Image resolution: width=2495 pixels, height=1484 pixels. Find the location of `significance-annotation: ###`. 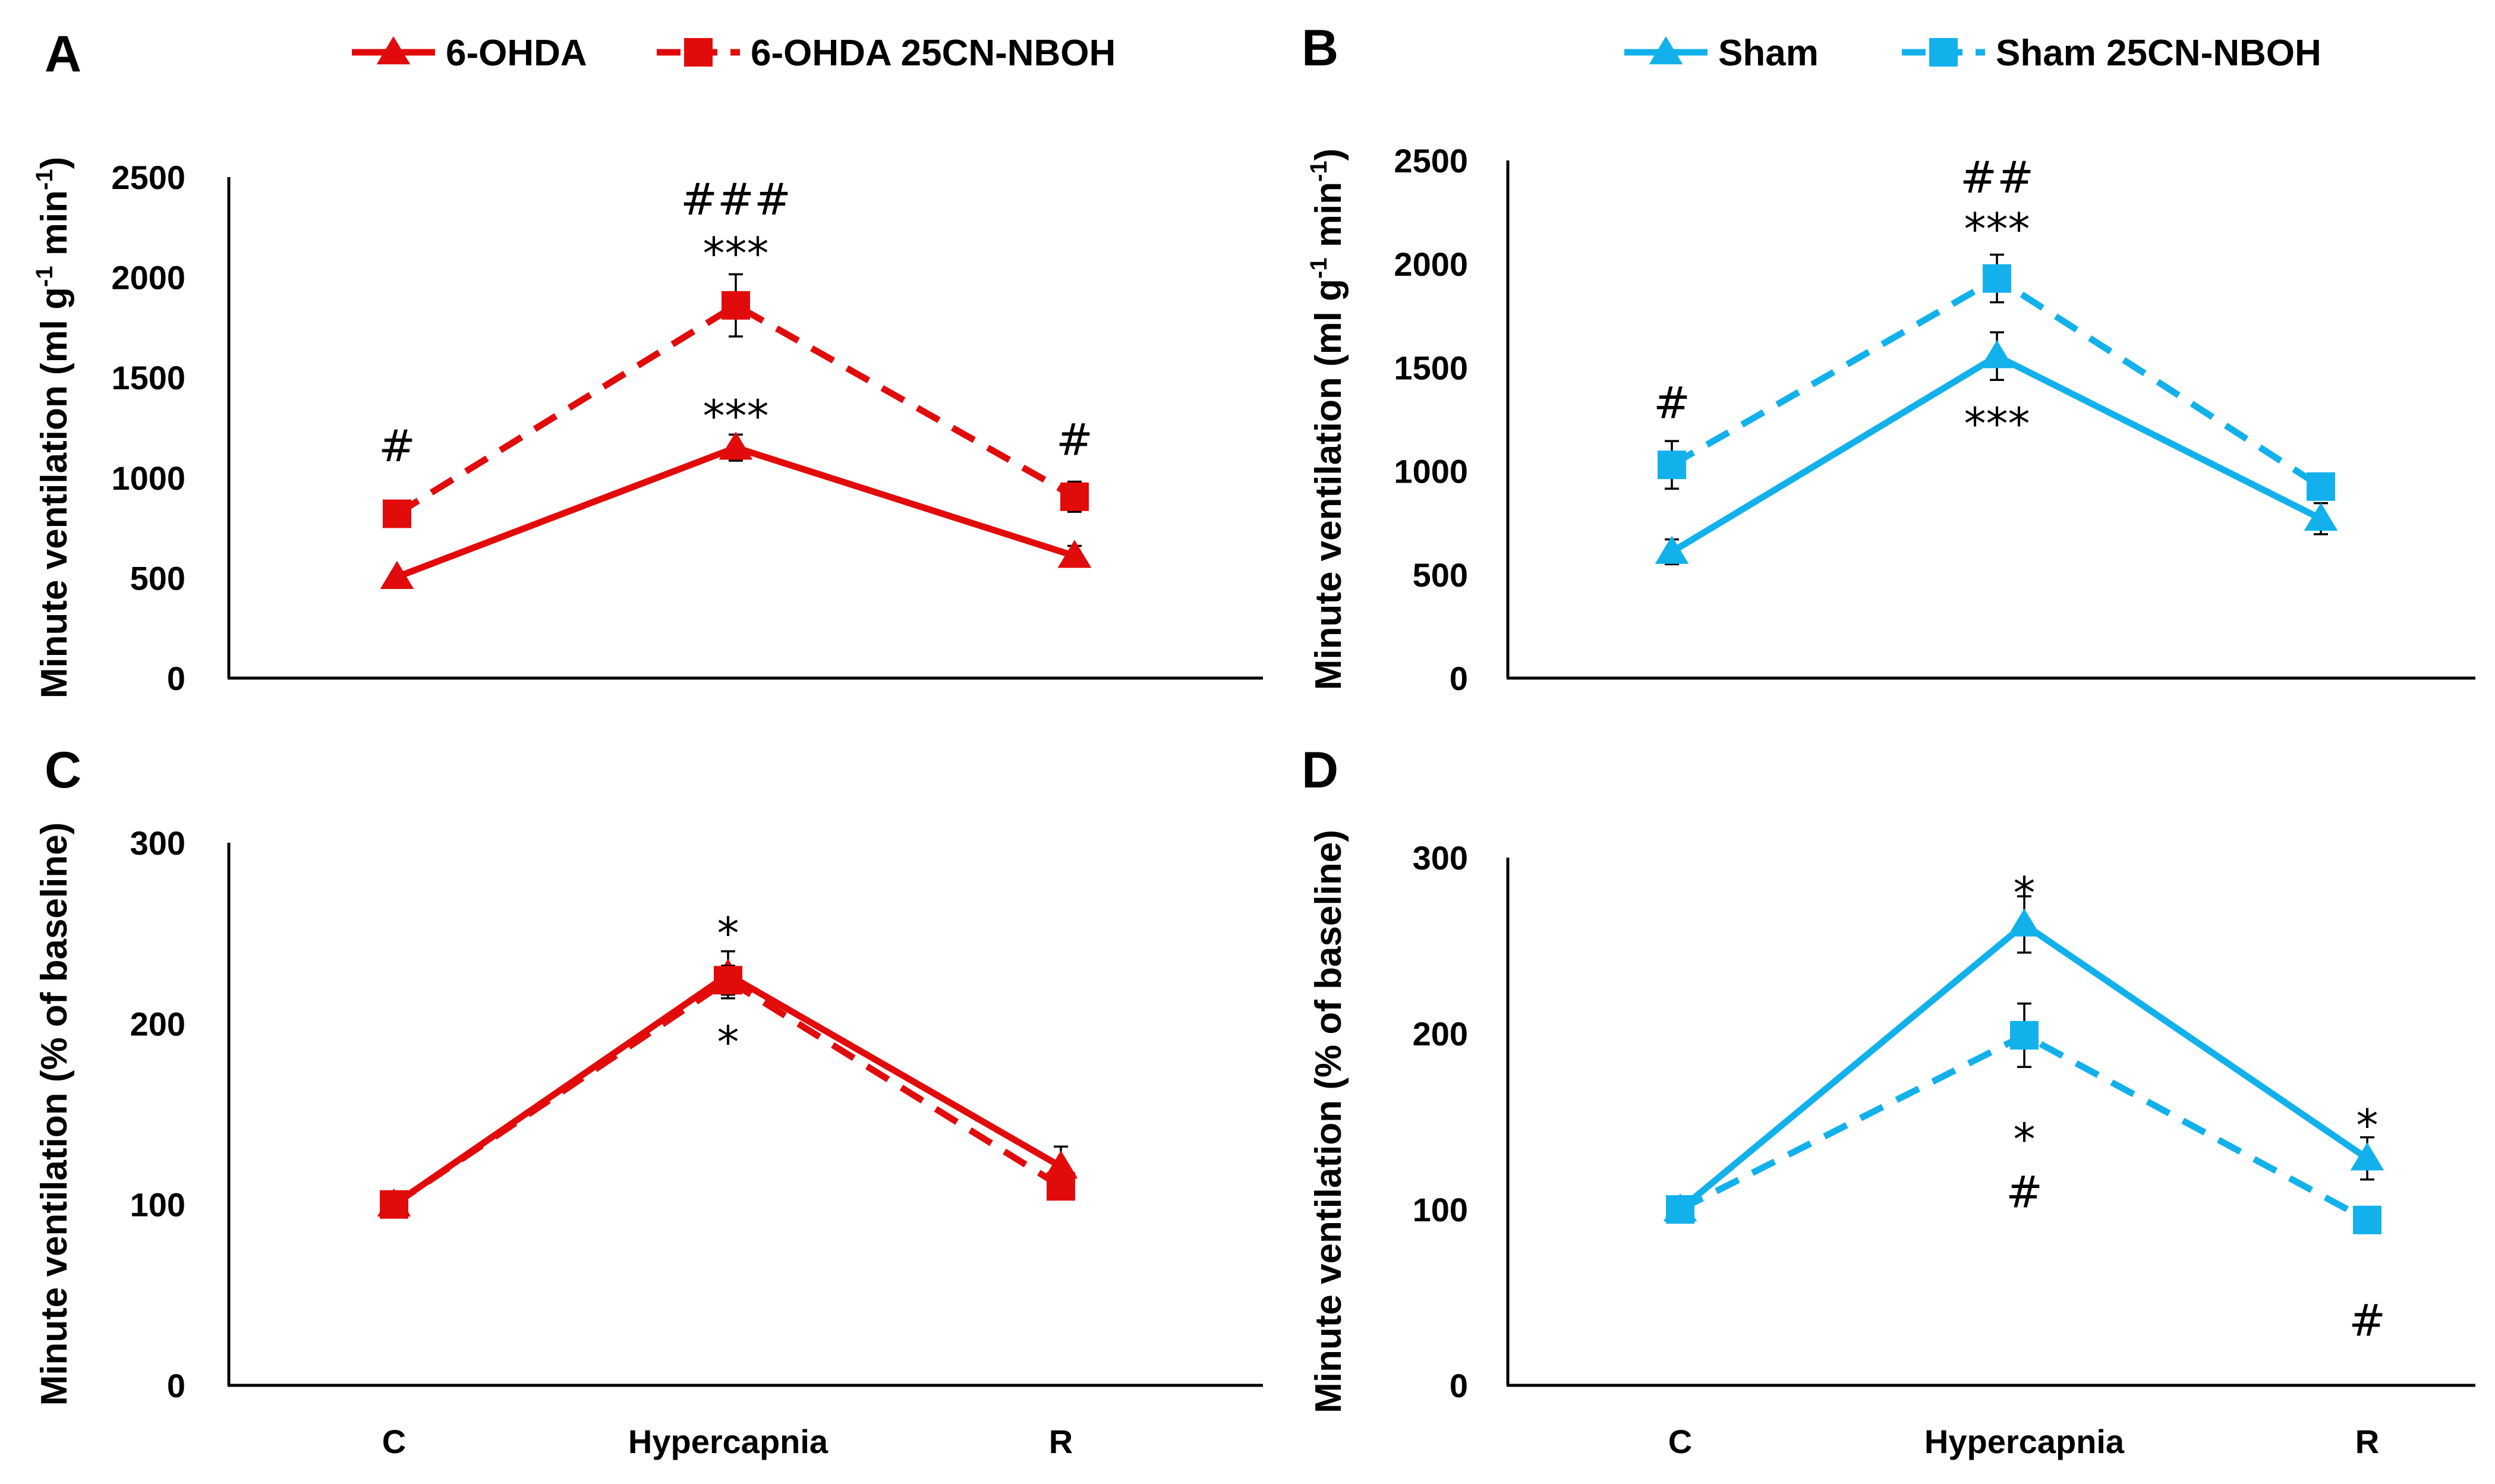

significance-annotation: ### is located at coordinates (736, 200).